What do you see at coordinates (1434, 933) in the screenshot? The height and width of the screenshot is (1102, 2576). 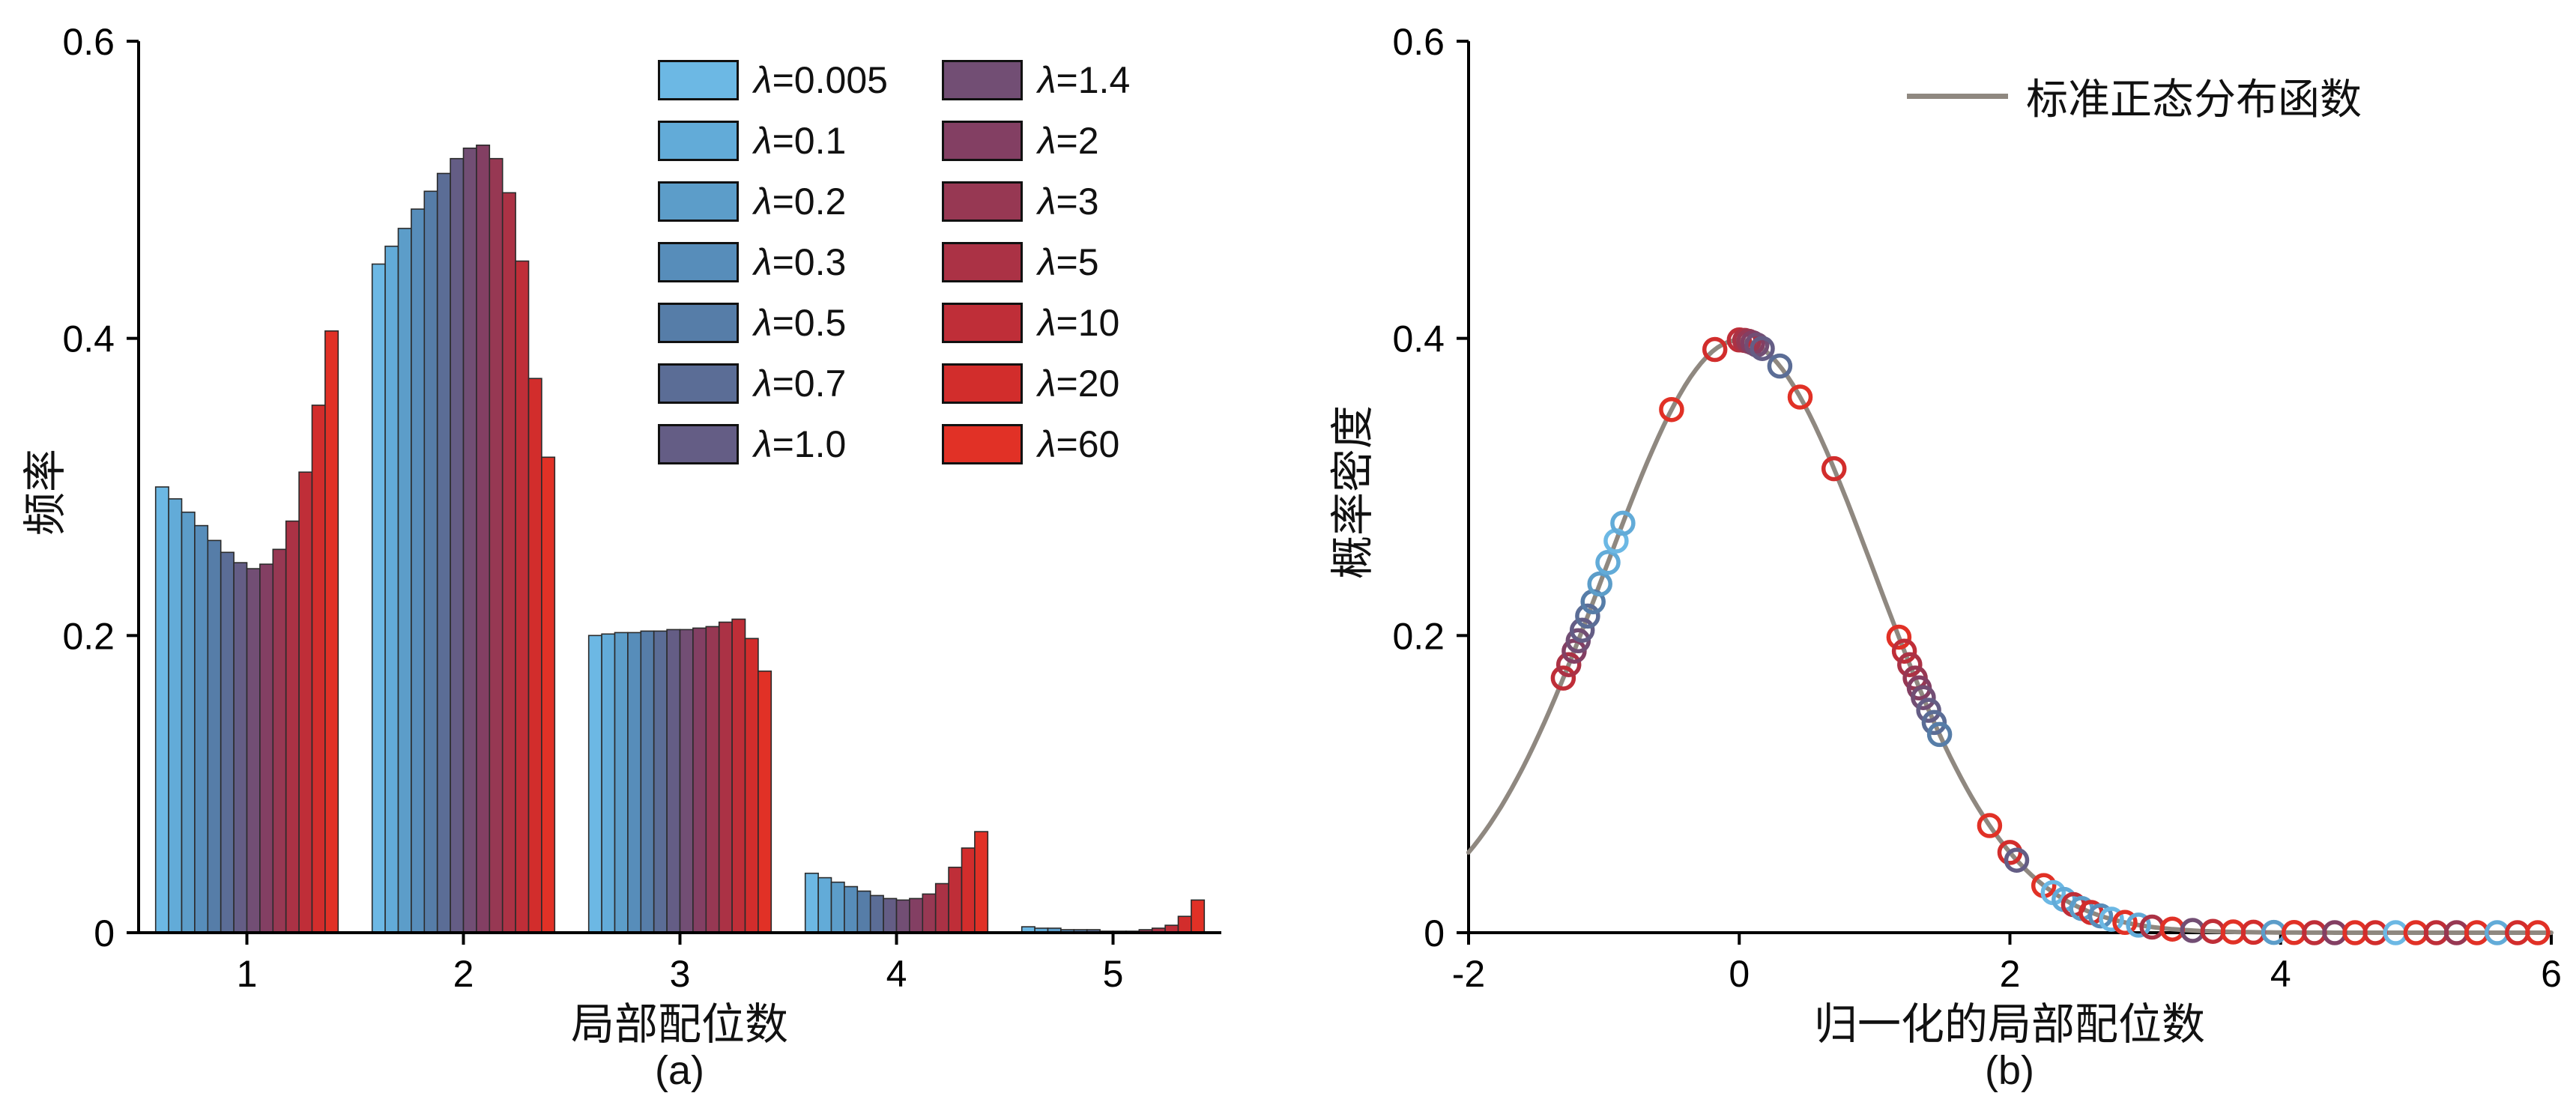 I see `panel-b-y-tick-label: 0` at bounding box center [1434, 933].